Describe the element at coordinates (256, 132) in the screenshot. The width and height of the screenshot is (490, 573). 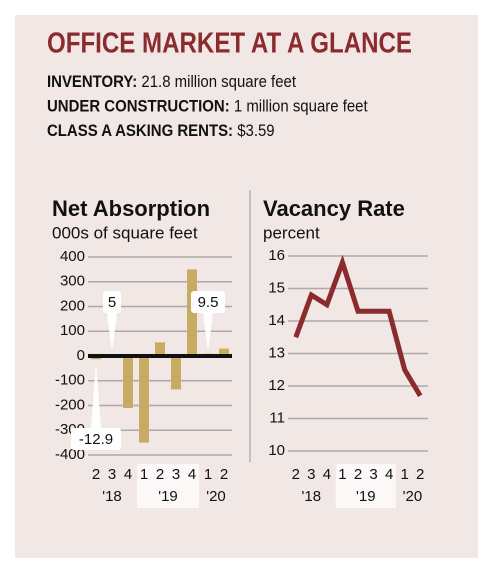
I see `fact-value: $3.59` at that location.